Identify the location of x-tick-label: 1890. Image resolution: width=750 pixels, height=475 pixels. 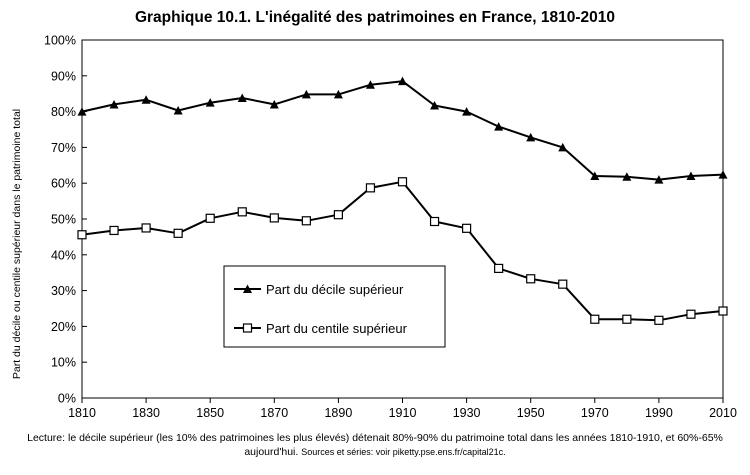
(338, 413).